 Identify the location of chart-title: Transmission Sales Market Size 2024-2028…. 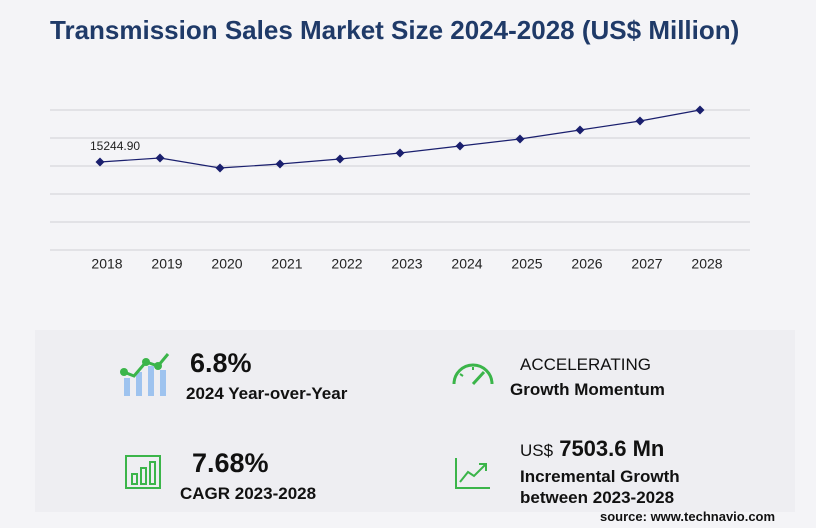
(394, 30).